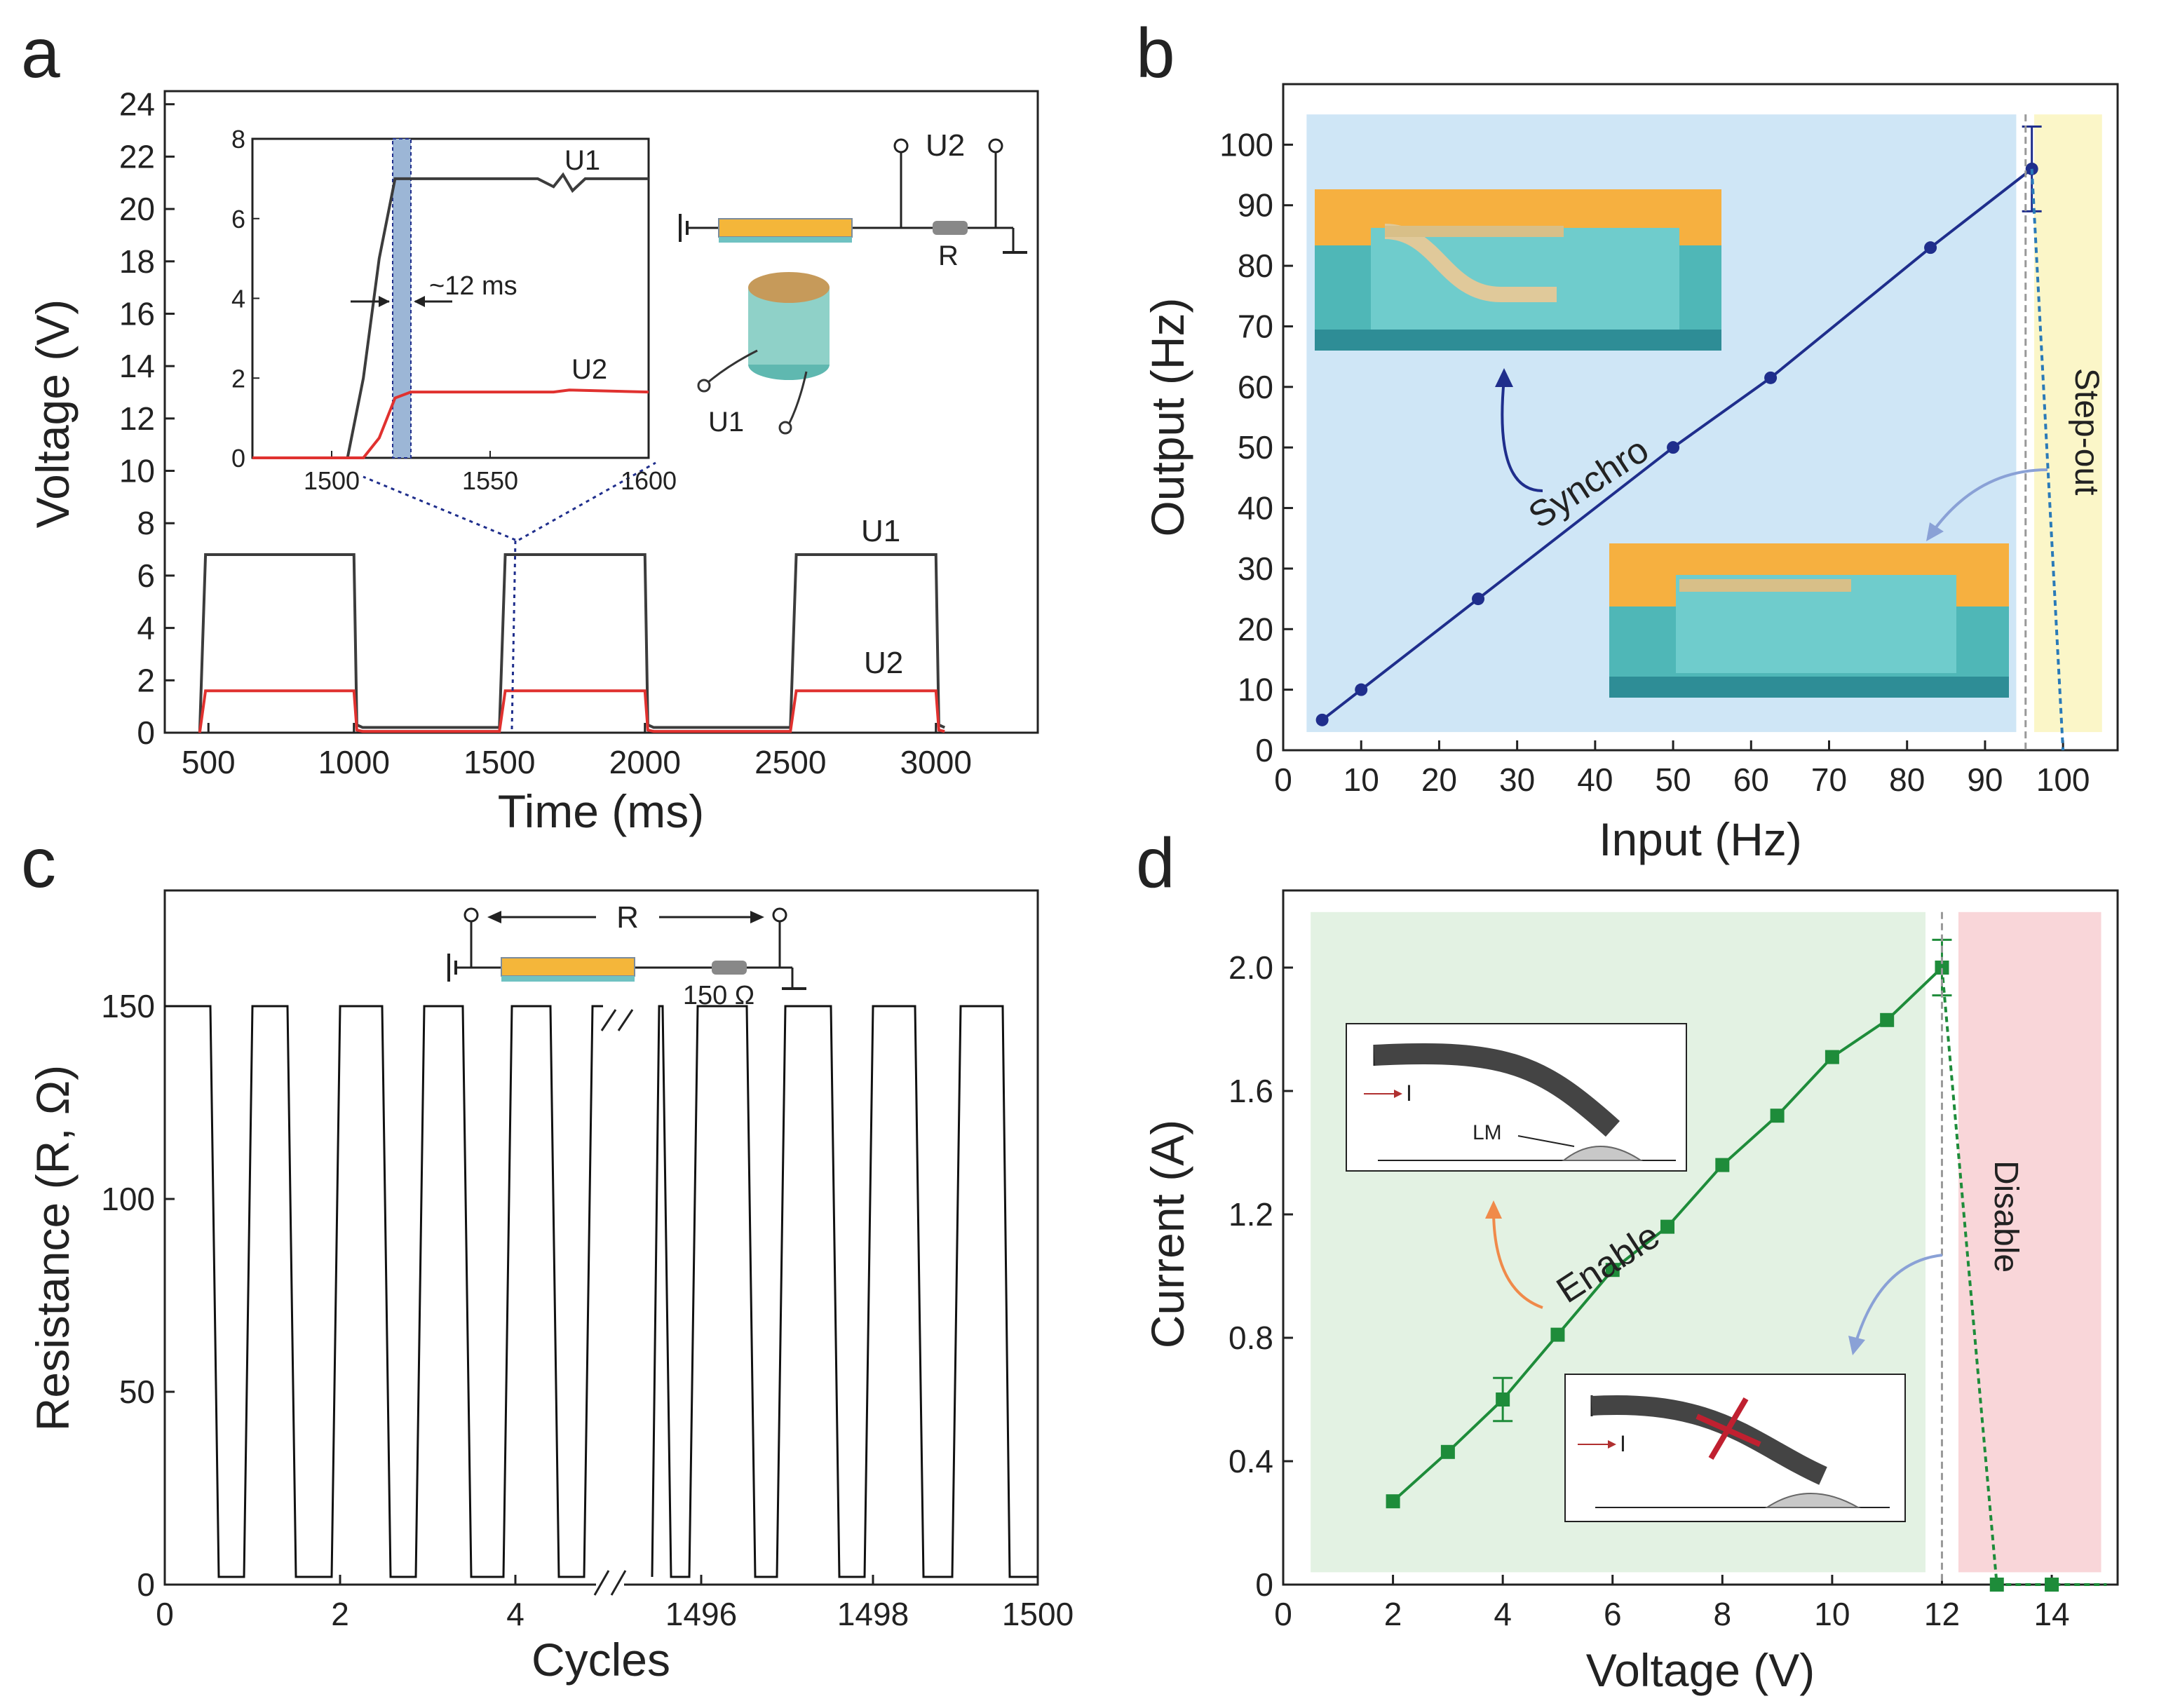 The height and width of the screenshot is (1708, 2166). Describe the element at coordinates (146, 680) in the screenshot. I see `a-ytick-label: 2` at that location.